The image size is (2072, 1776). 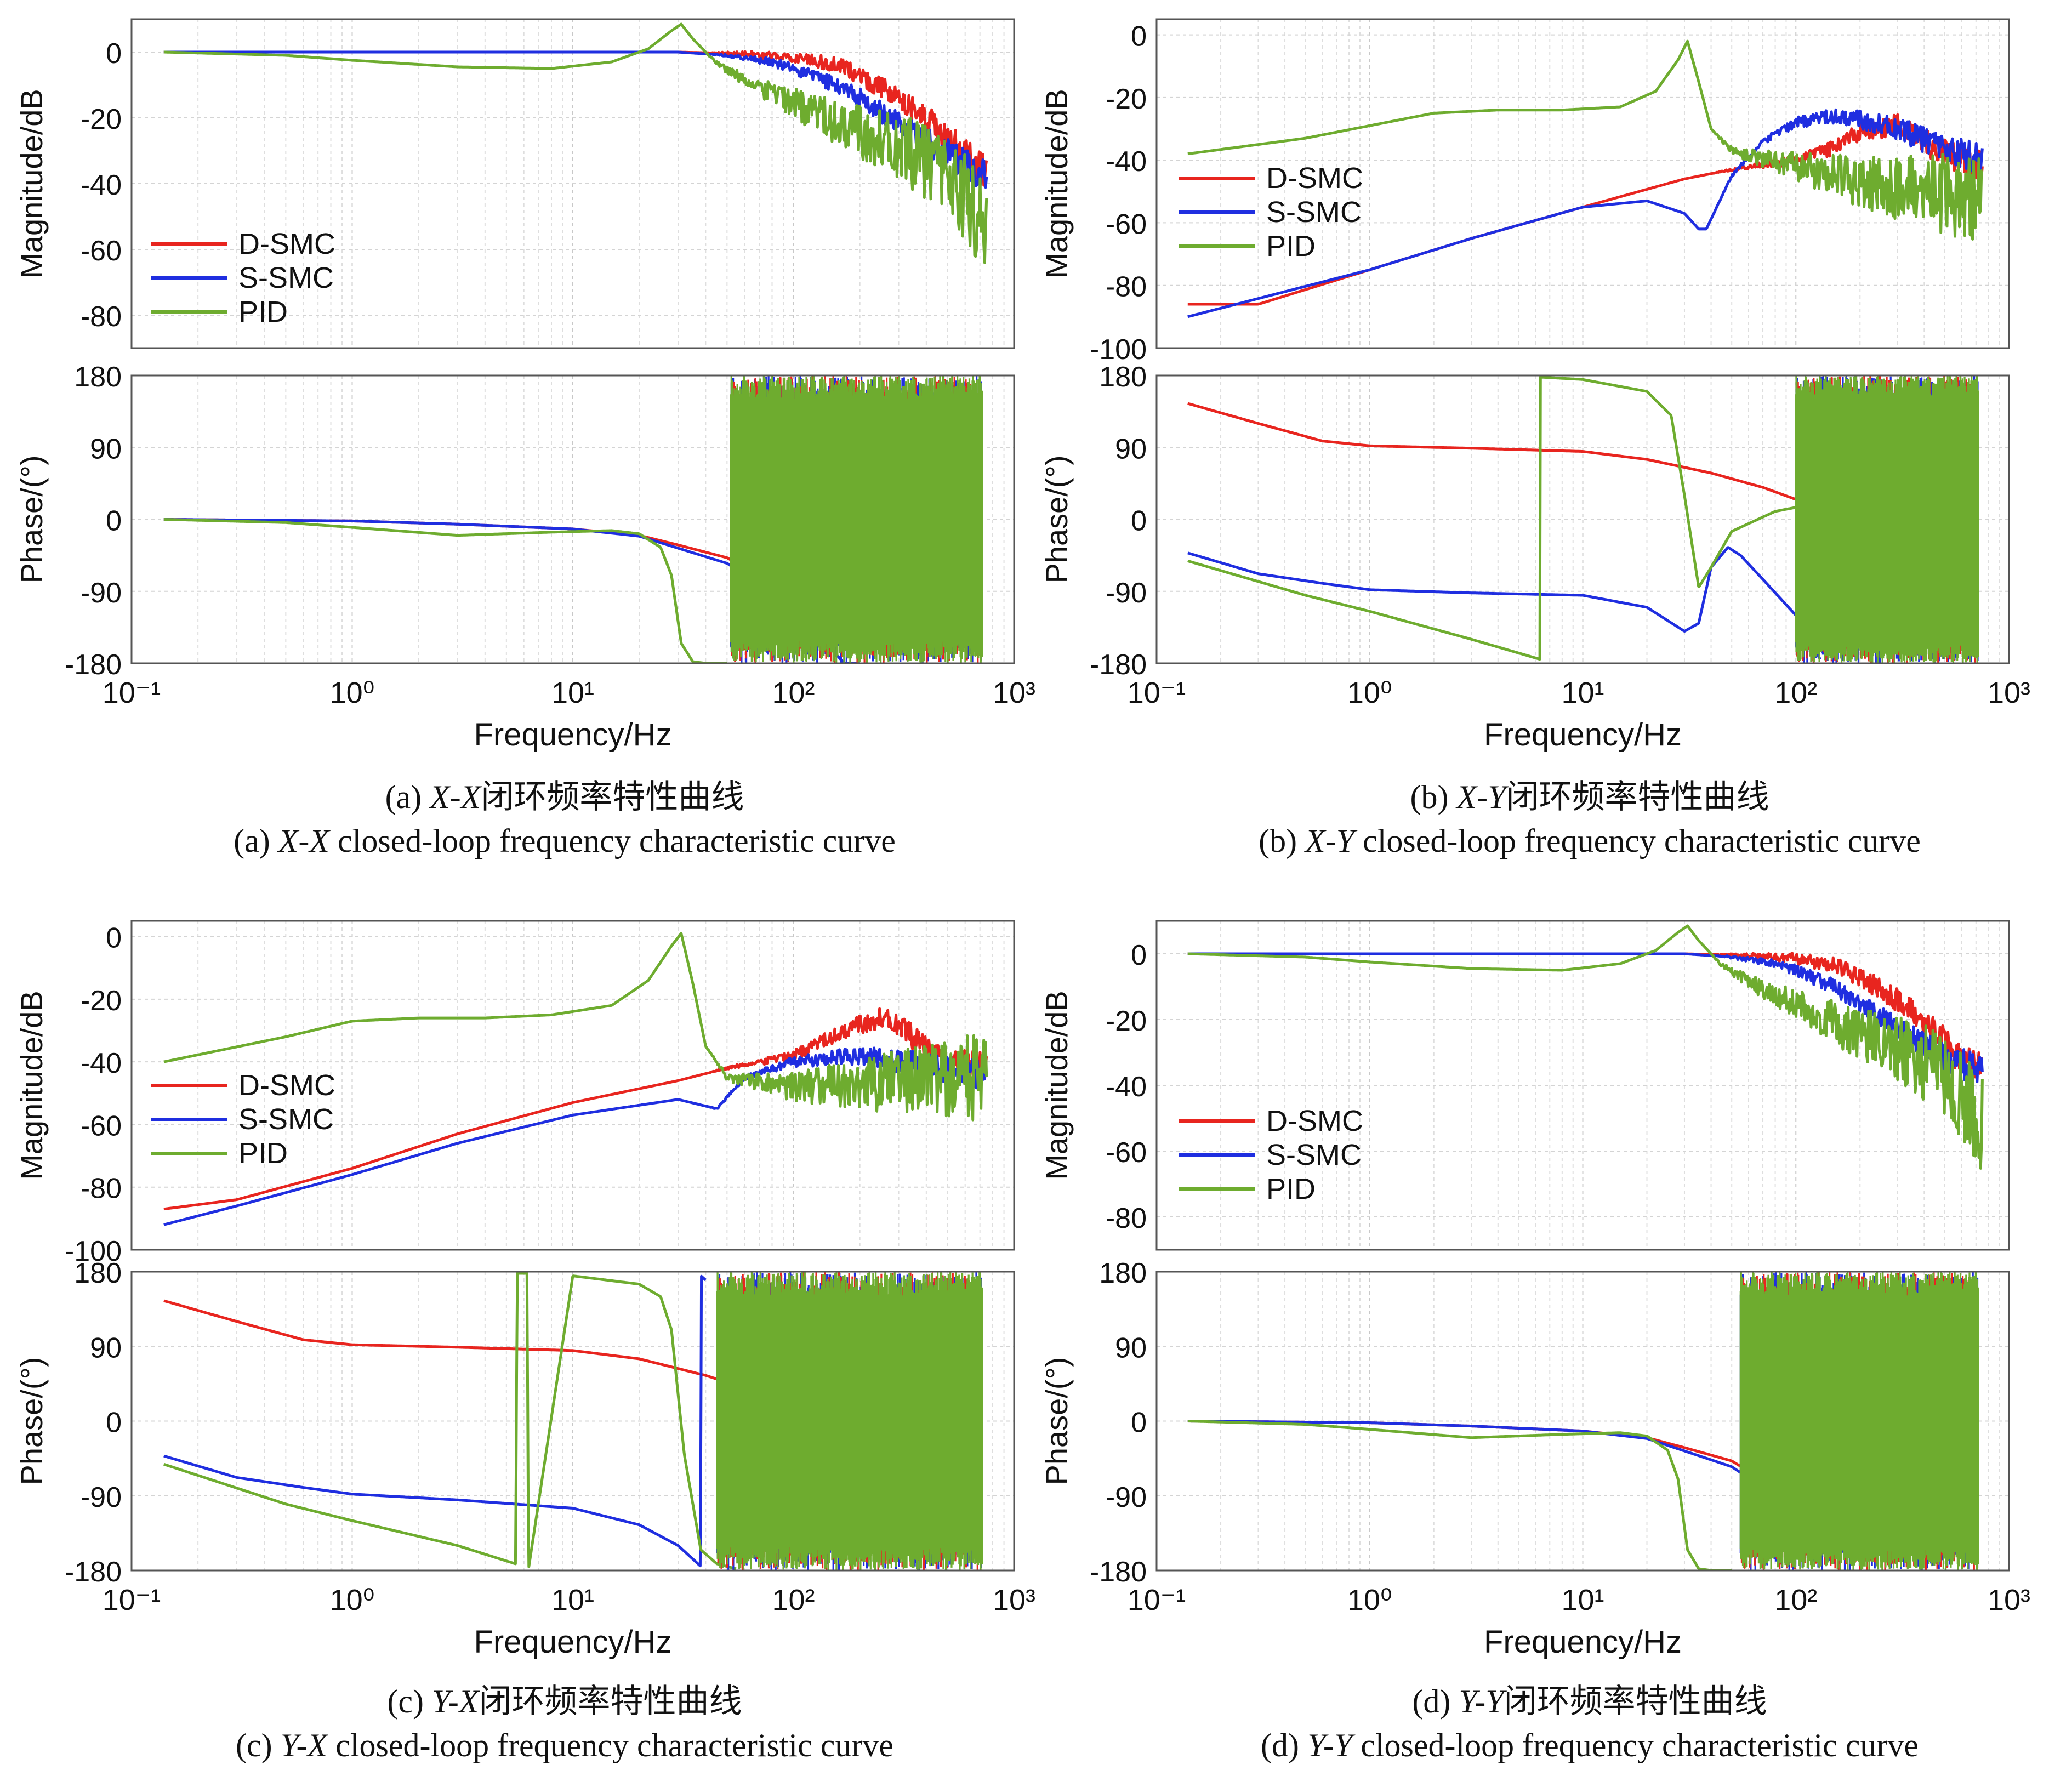 I want to click on chart-d-phase-ytick-label: 0, so click(x=1139, y=1423).